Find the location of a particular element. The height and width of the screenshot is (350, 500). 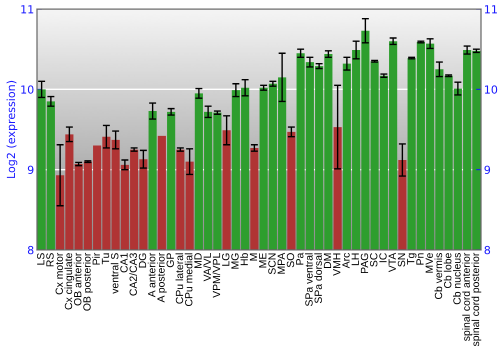

x-tick-label: VMH is located at coordinates (336, 265).